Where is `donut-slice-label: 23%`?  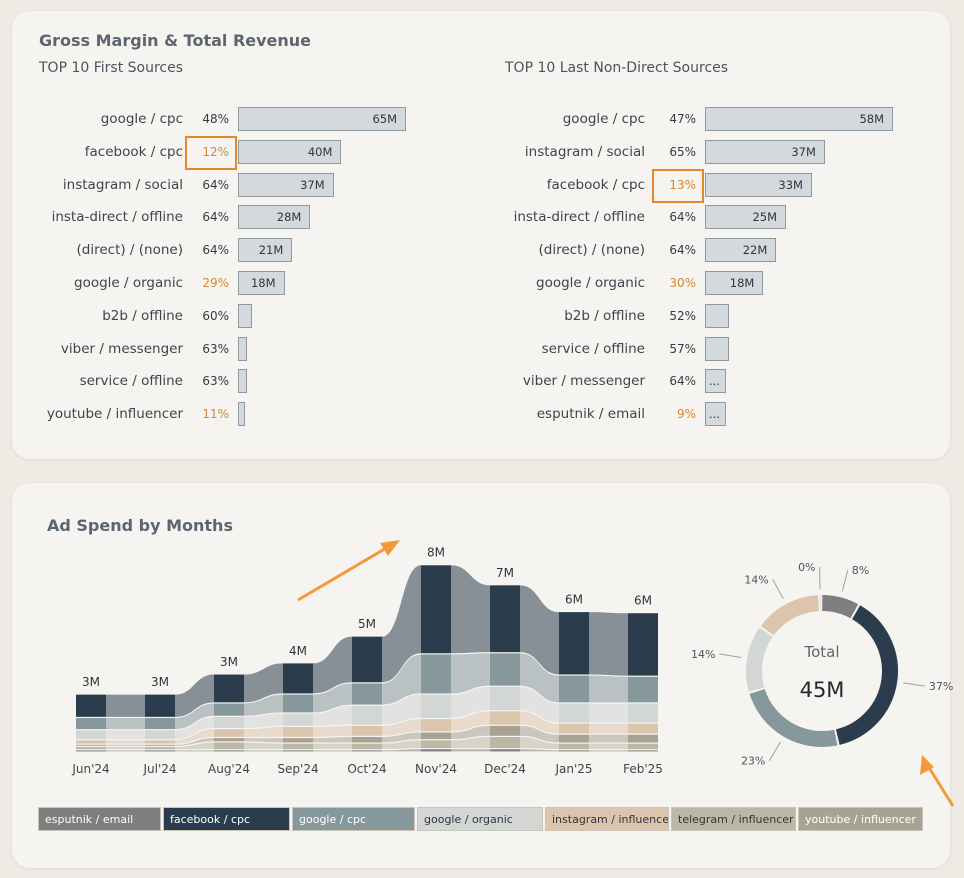 donut-slice-label: 23% is located at coordinates (753, 761).